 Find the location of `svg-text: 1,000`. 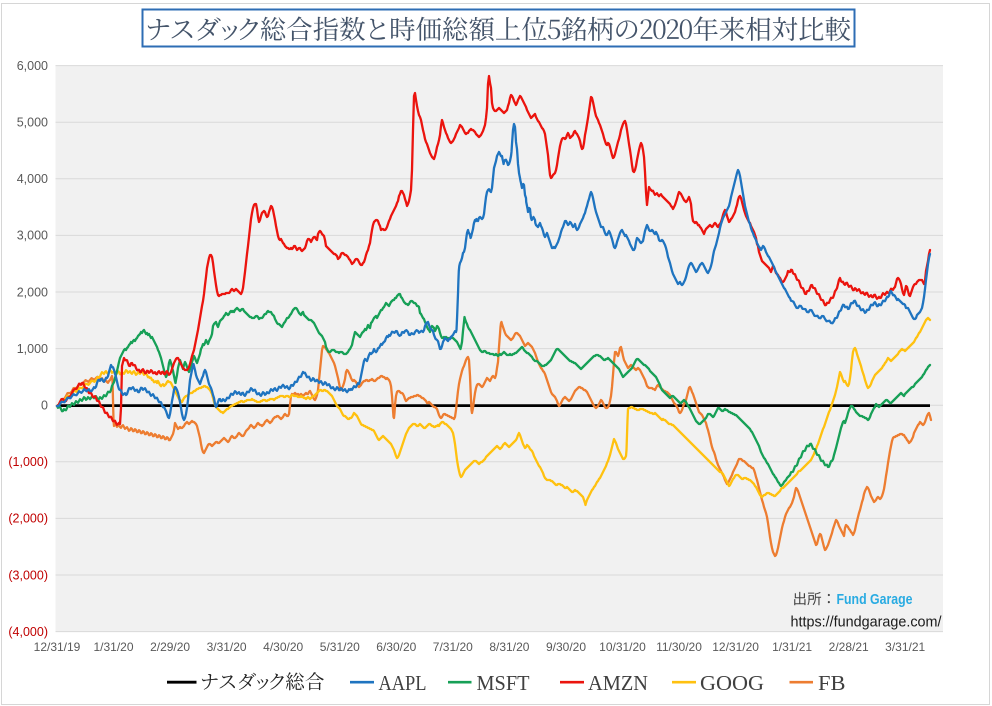

svg-text: 1,000 is located at coordinates (32, 349).